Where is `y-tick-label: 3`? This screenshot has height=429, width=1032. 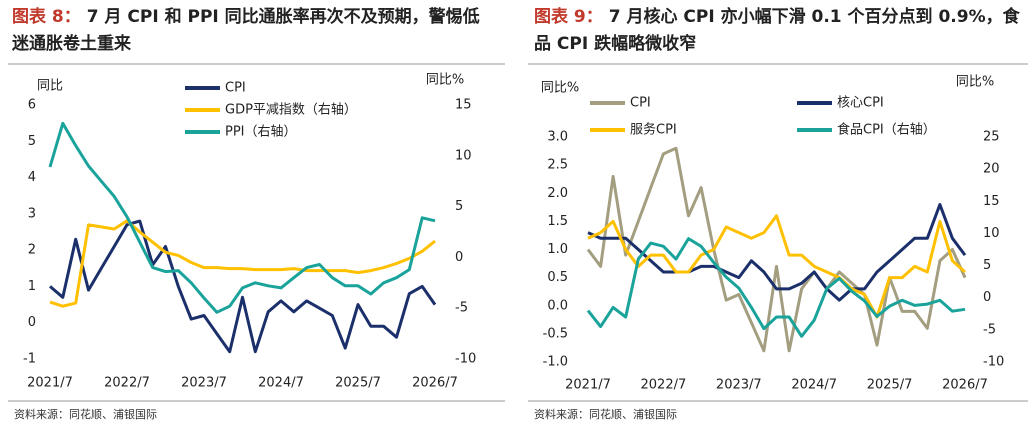
y-tick-label: 3 is located at coordinates (32, 213).